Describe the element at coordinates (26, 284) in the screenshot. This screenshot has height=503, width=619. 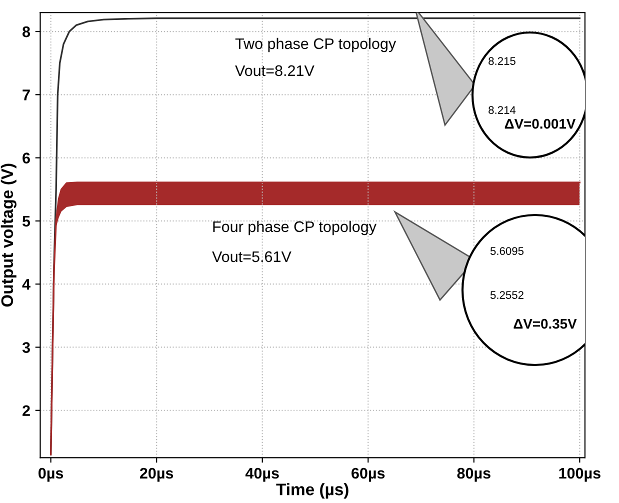
I see `y-tick-label: 4` at that location.